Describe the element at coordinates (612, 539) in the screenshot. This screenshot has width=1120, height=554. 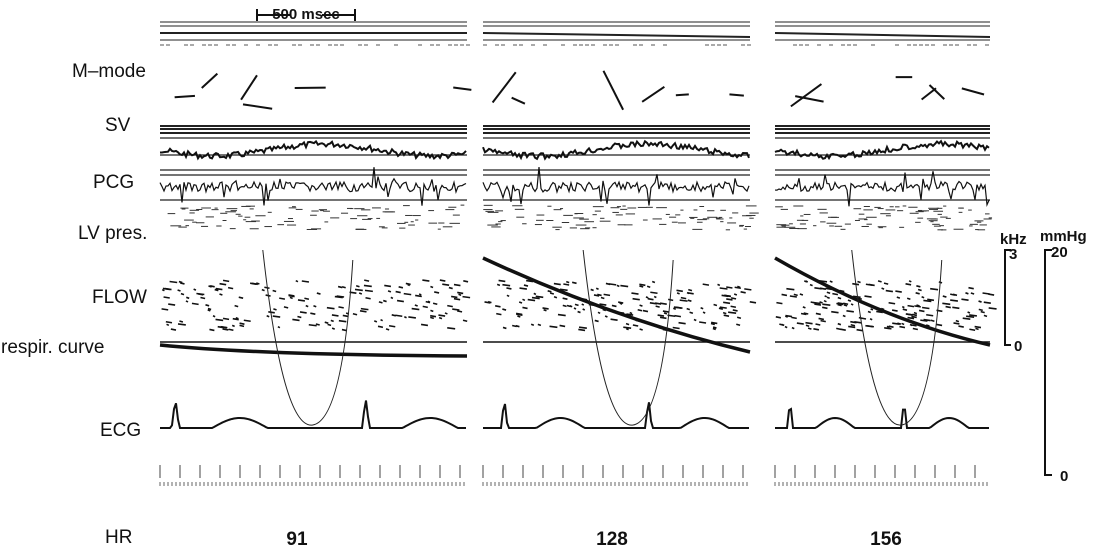
I see `hr-value: 128` at that location.